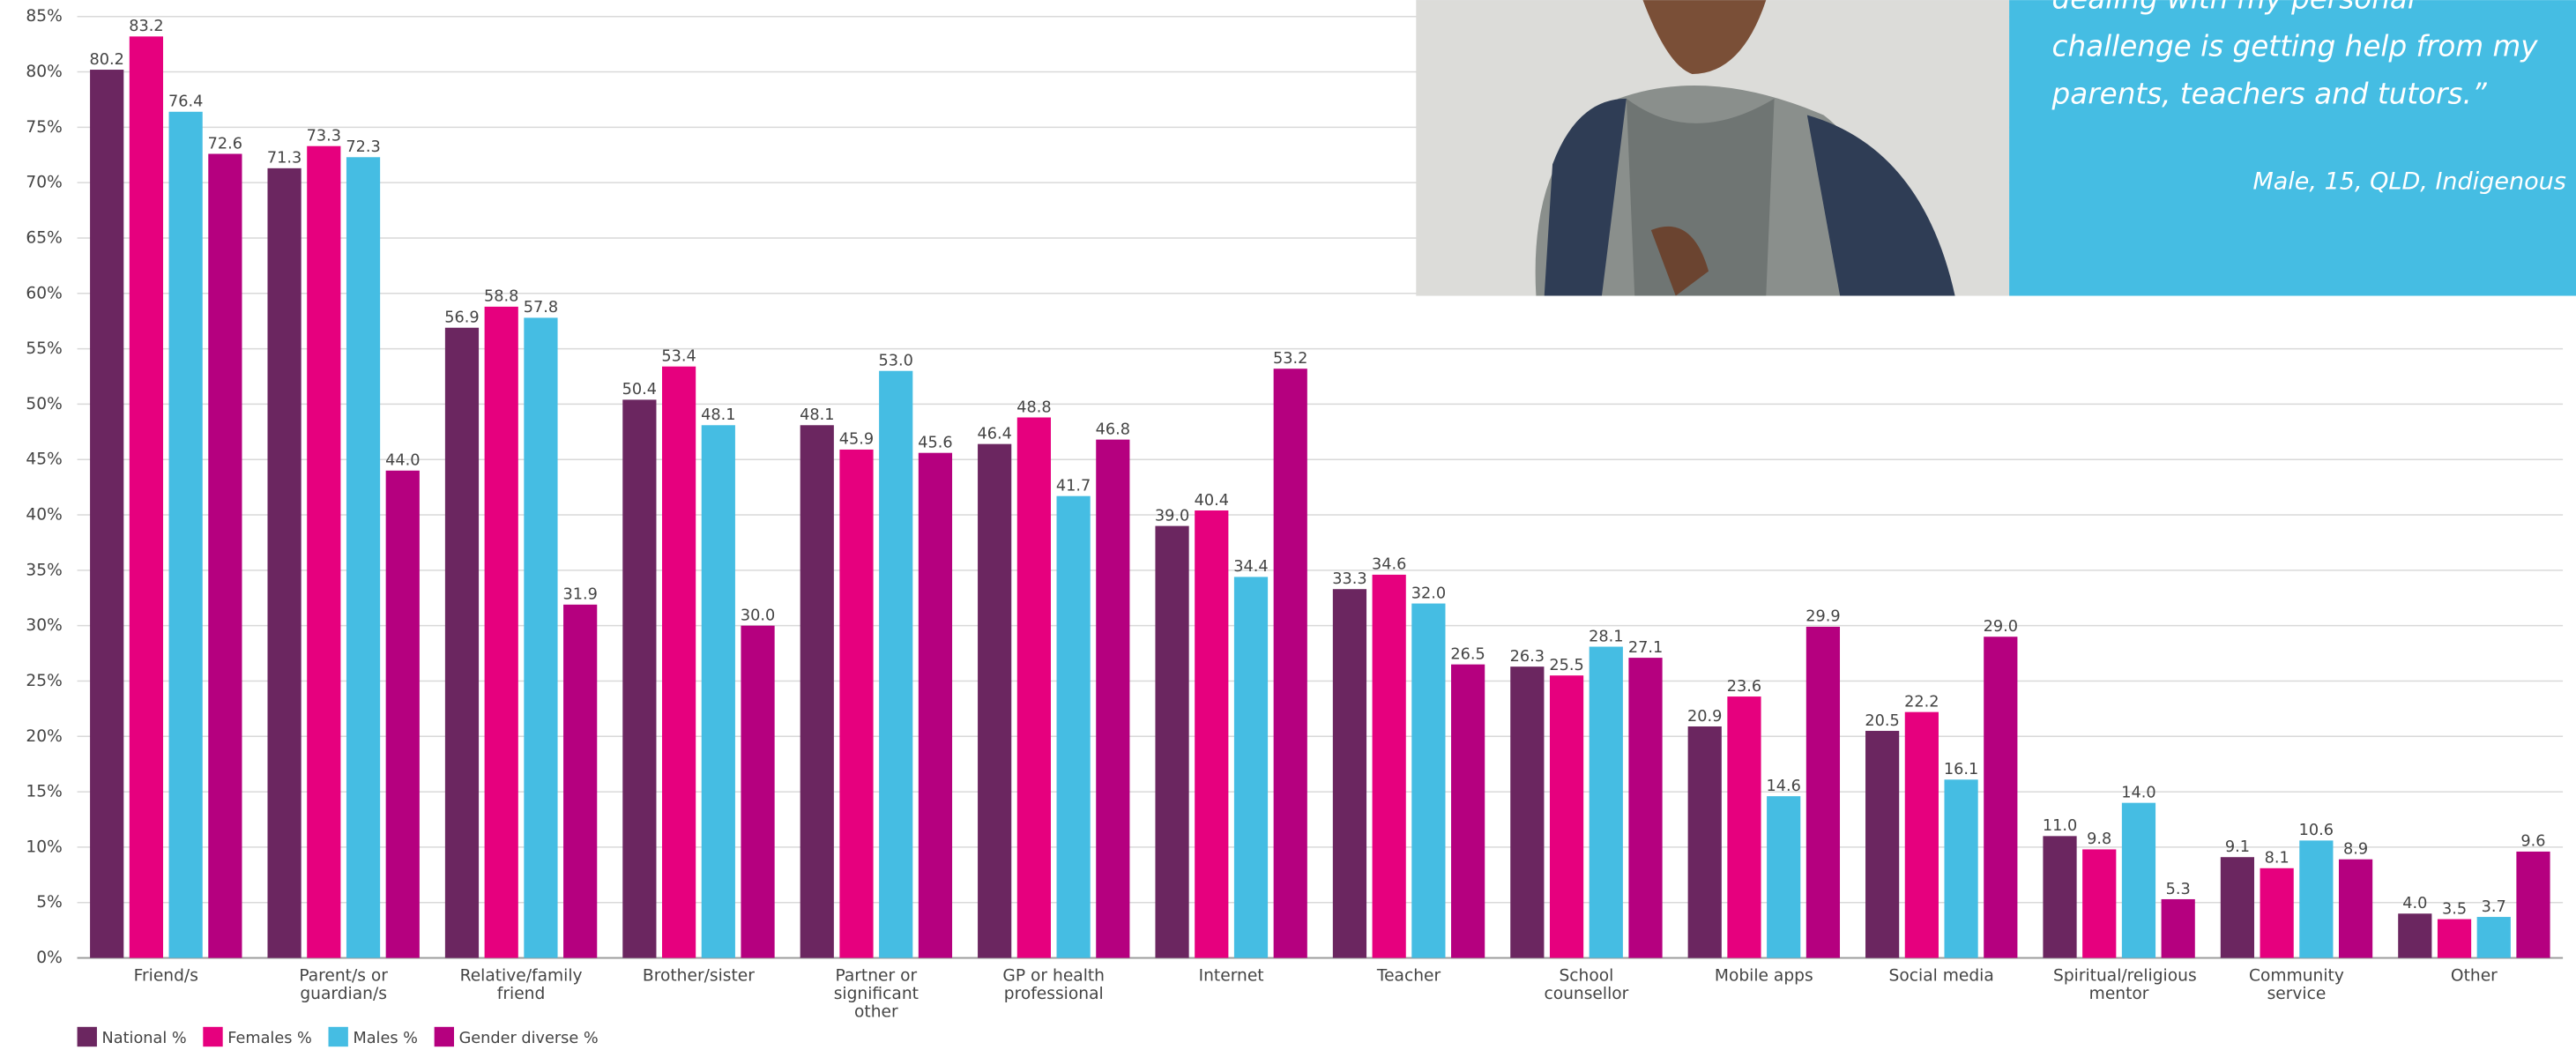  What do you see at coordinates (857, 440) in the screenshot?
I see `value-label: 45.9` at bounding box center [857, 440].